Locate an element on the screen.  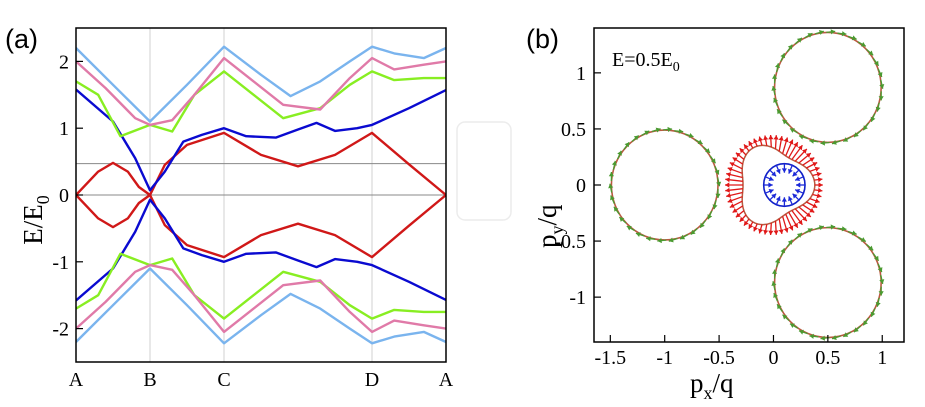
band-pink-upper is located at coordinates (261, 91).